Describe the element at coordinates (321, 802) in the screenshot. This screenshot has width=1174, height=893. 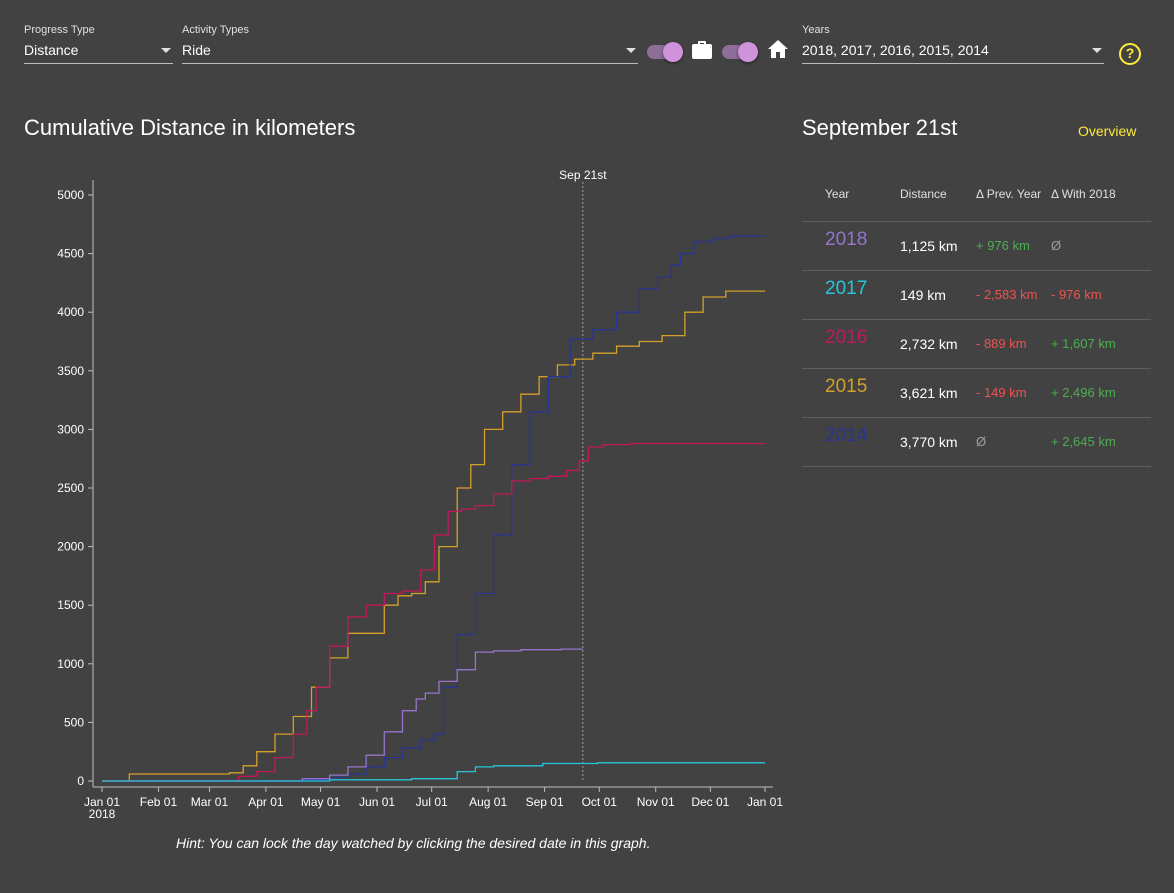
I see `x-tick-label: May 01` at that location.